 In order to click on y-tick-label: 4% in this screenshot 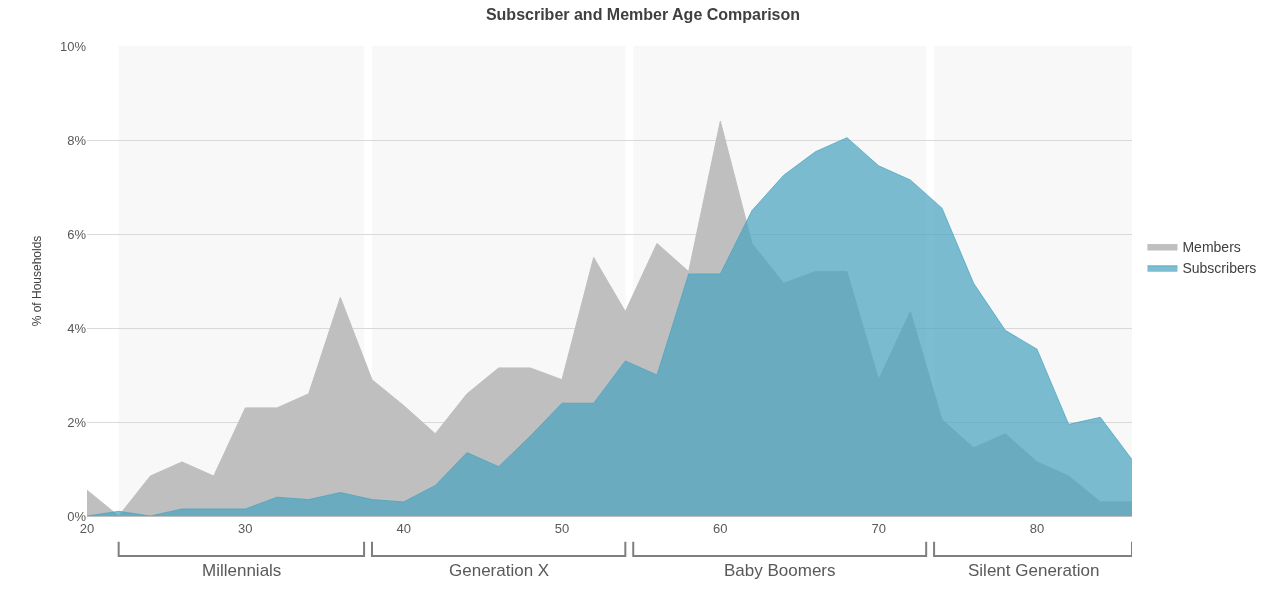, I will do `click(77, 328)`.